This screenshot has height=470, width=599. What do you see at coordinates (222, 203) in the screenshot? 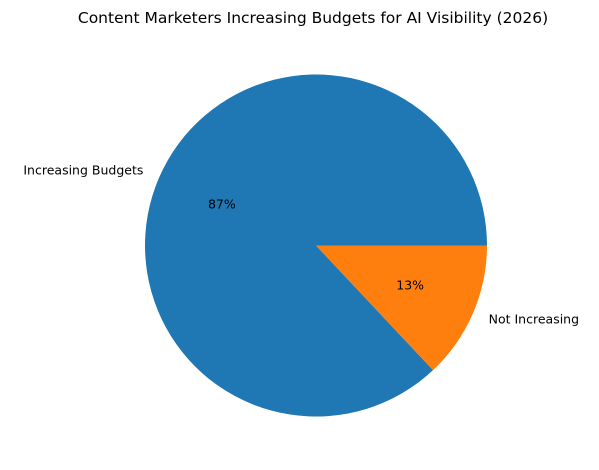
I see `slice-percent-label: 87%` at bounding box center [222, 203].